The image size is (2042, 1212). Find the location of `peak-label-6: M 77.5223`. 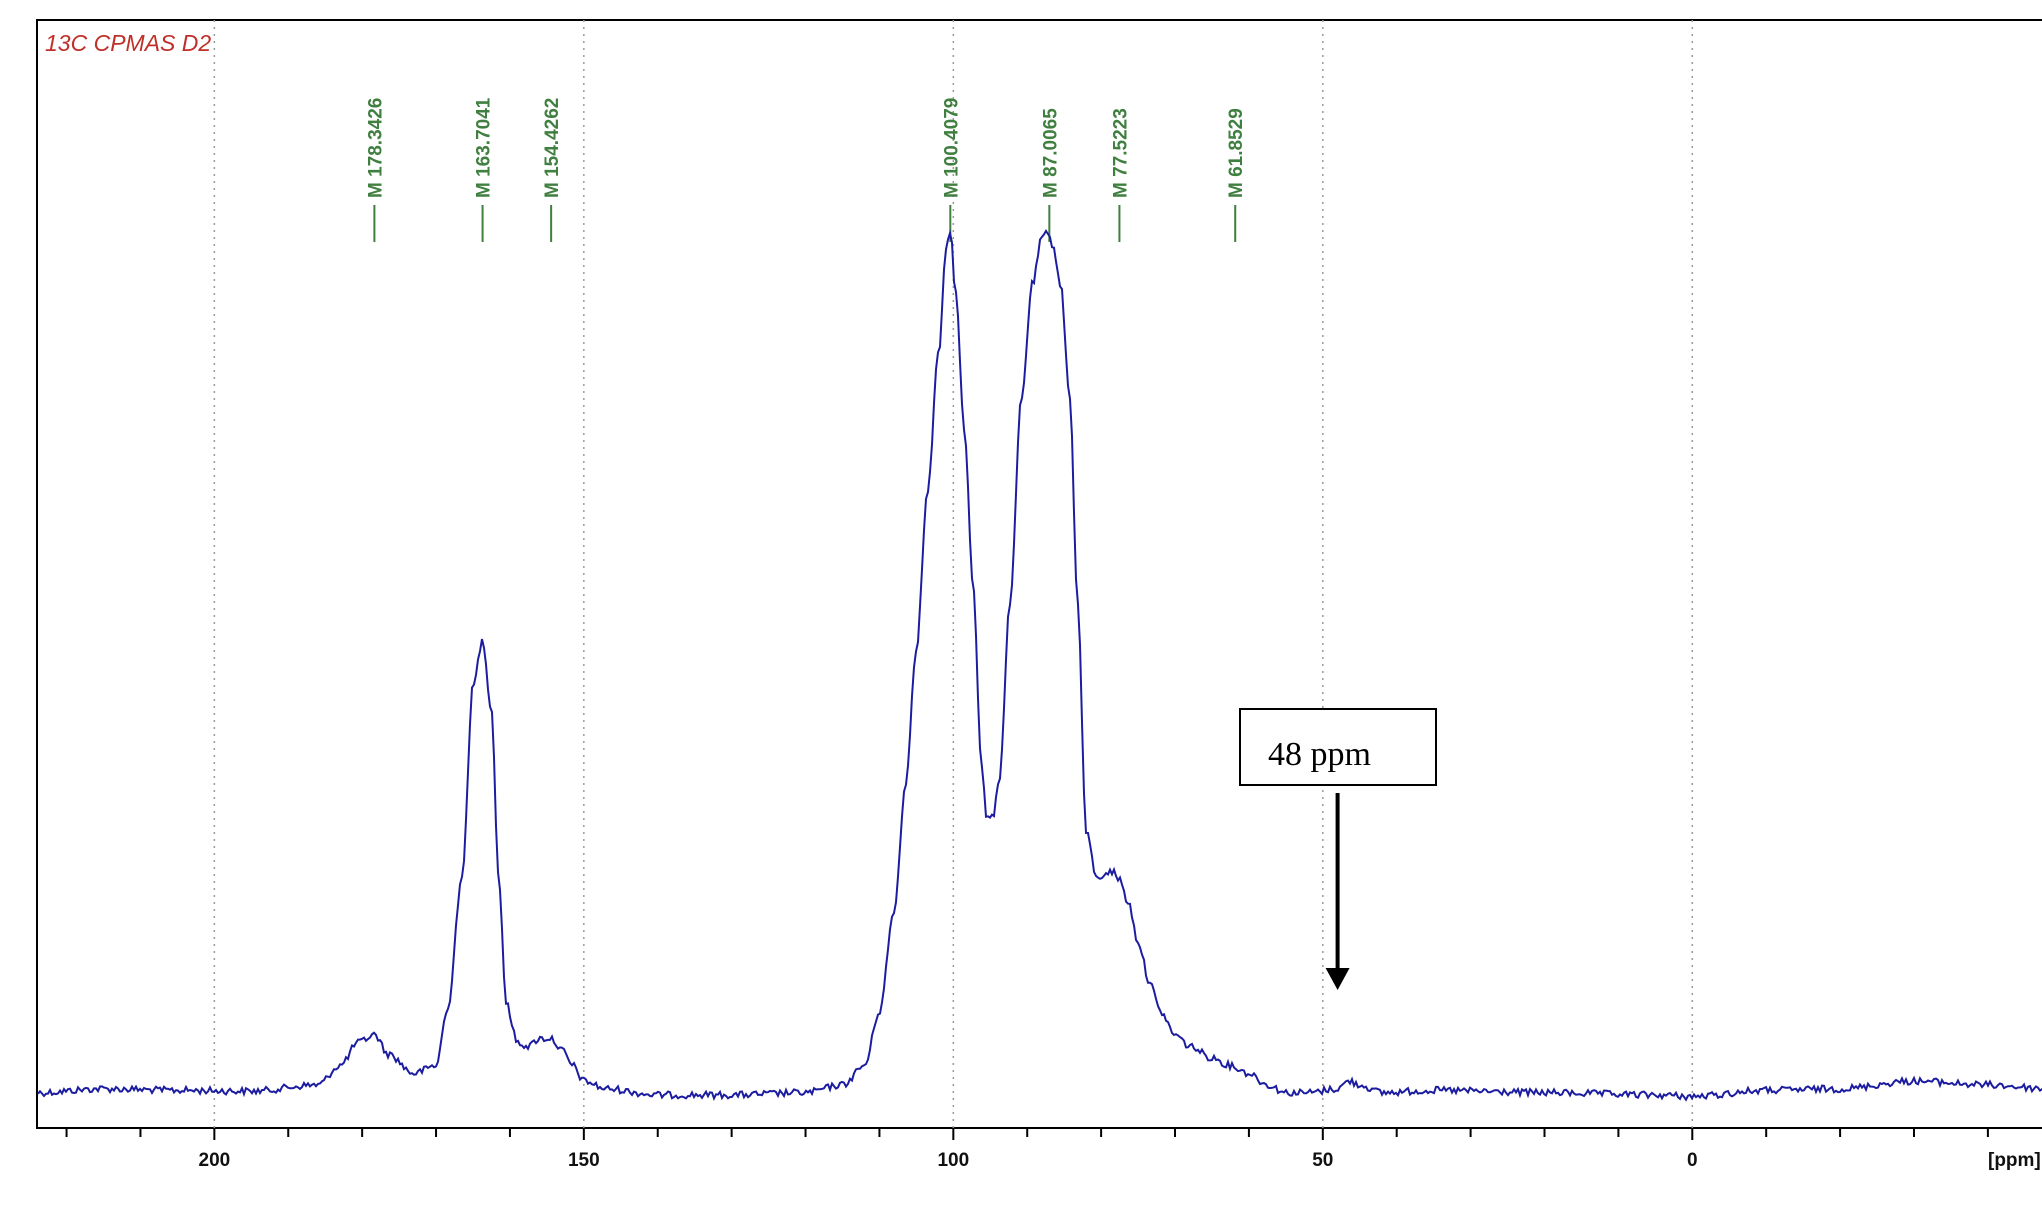

peak-label-6: M 77.5223 is located at coordinates (1120, 153).